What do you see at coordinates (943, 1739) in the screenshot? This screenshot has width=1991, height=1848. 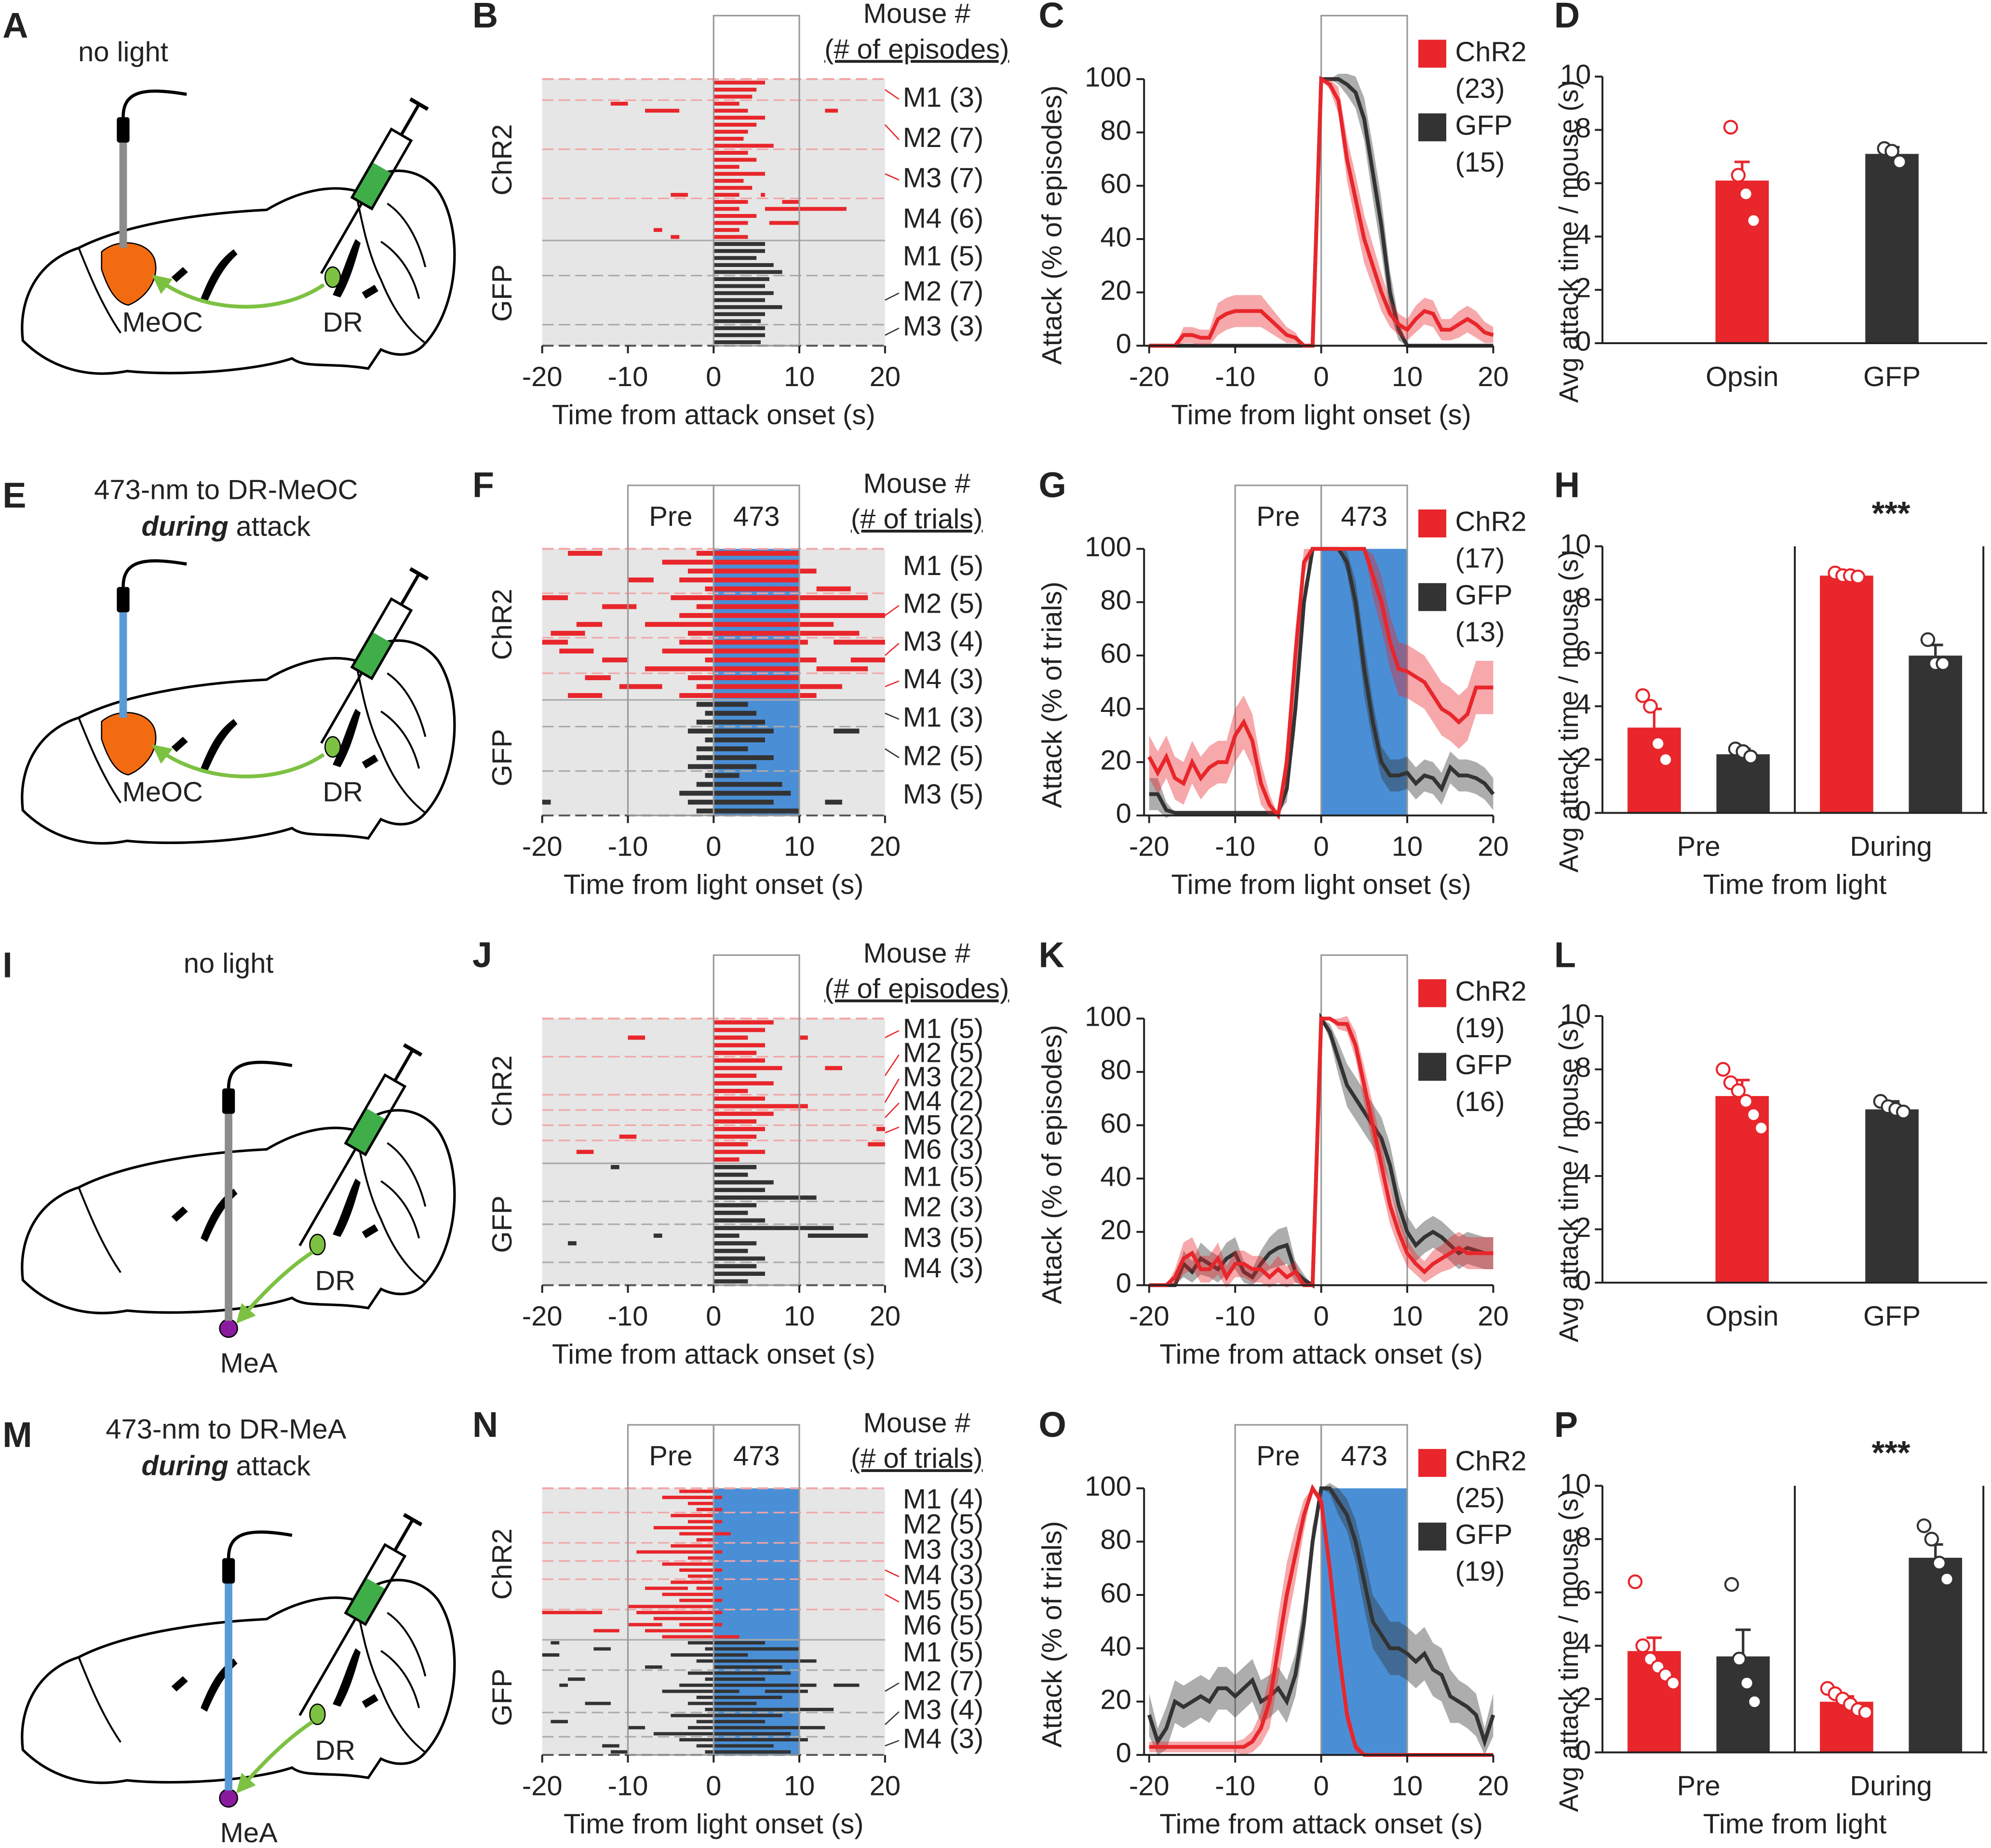 I see `mouse-label: M4 (3)` at bounding box center [943, 1739].